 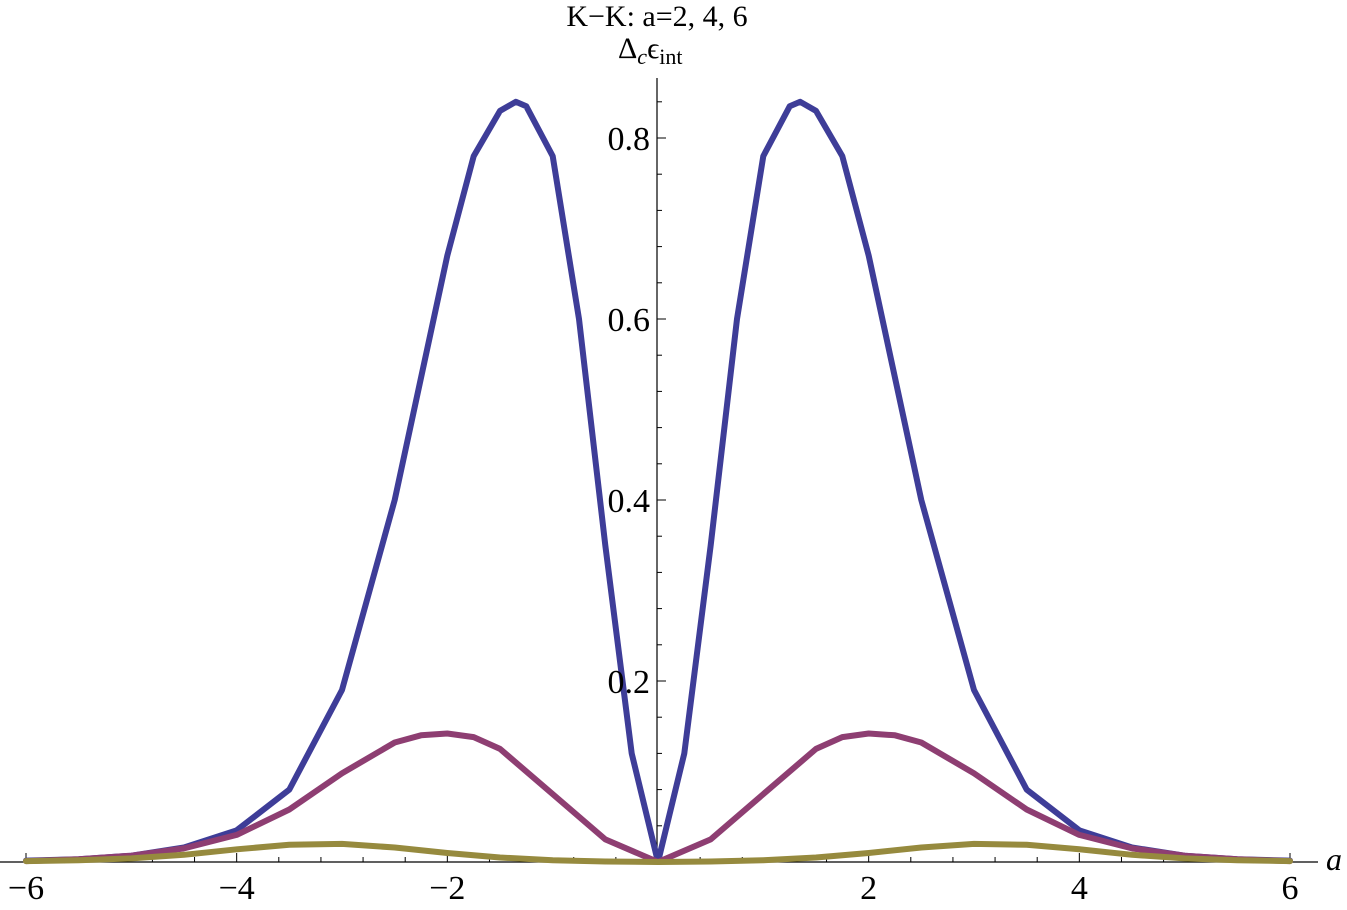 What do you see at coordinates (656, 16) in the screenshot?
I see `chart-title: K−K: a=2, 4, 6` at bounding box center [656, 16].